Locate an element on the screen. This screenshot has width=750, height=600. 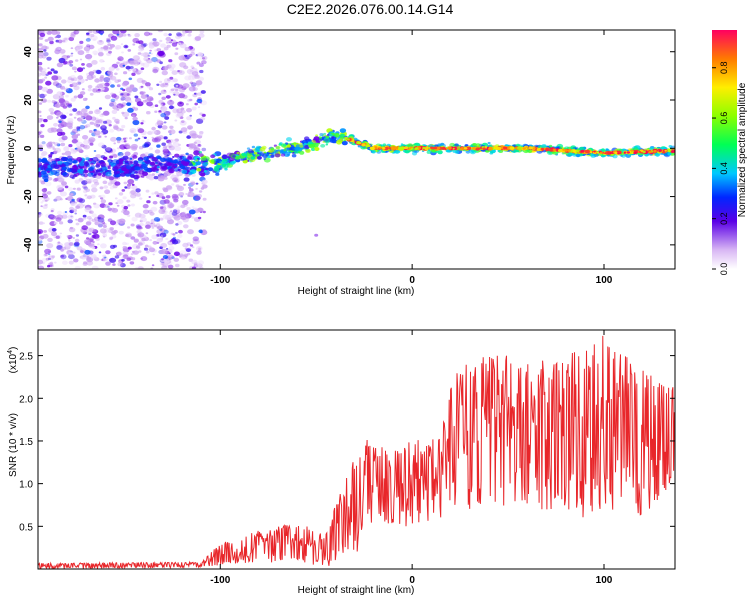
y-tick-label: 0 is located at coordinates (28, 148).